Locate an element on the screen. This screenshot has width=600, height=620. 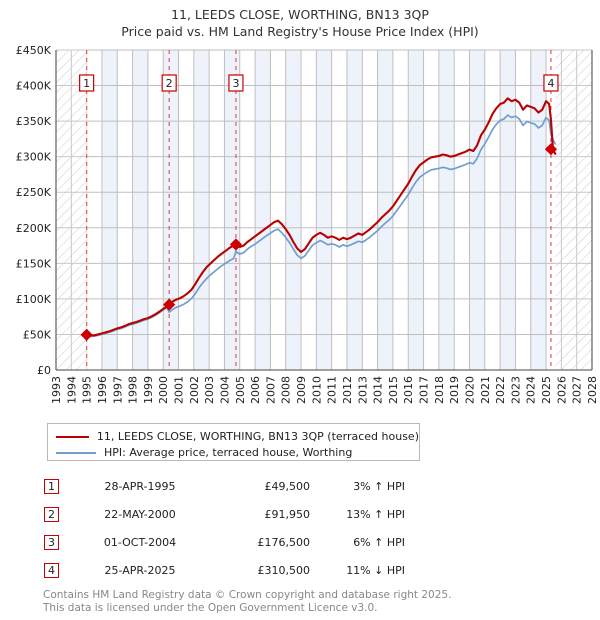
x-axis-tick-label: 2015 is located at coordinates (393, 390).